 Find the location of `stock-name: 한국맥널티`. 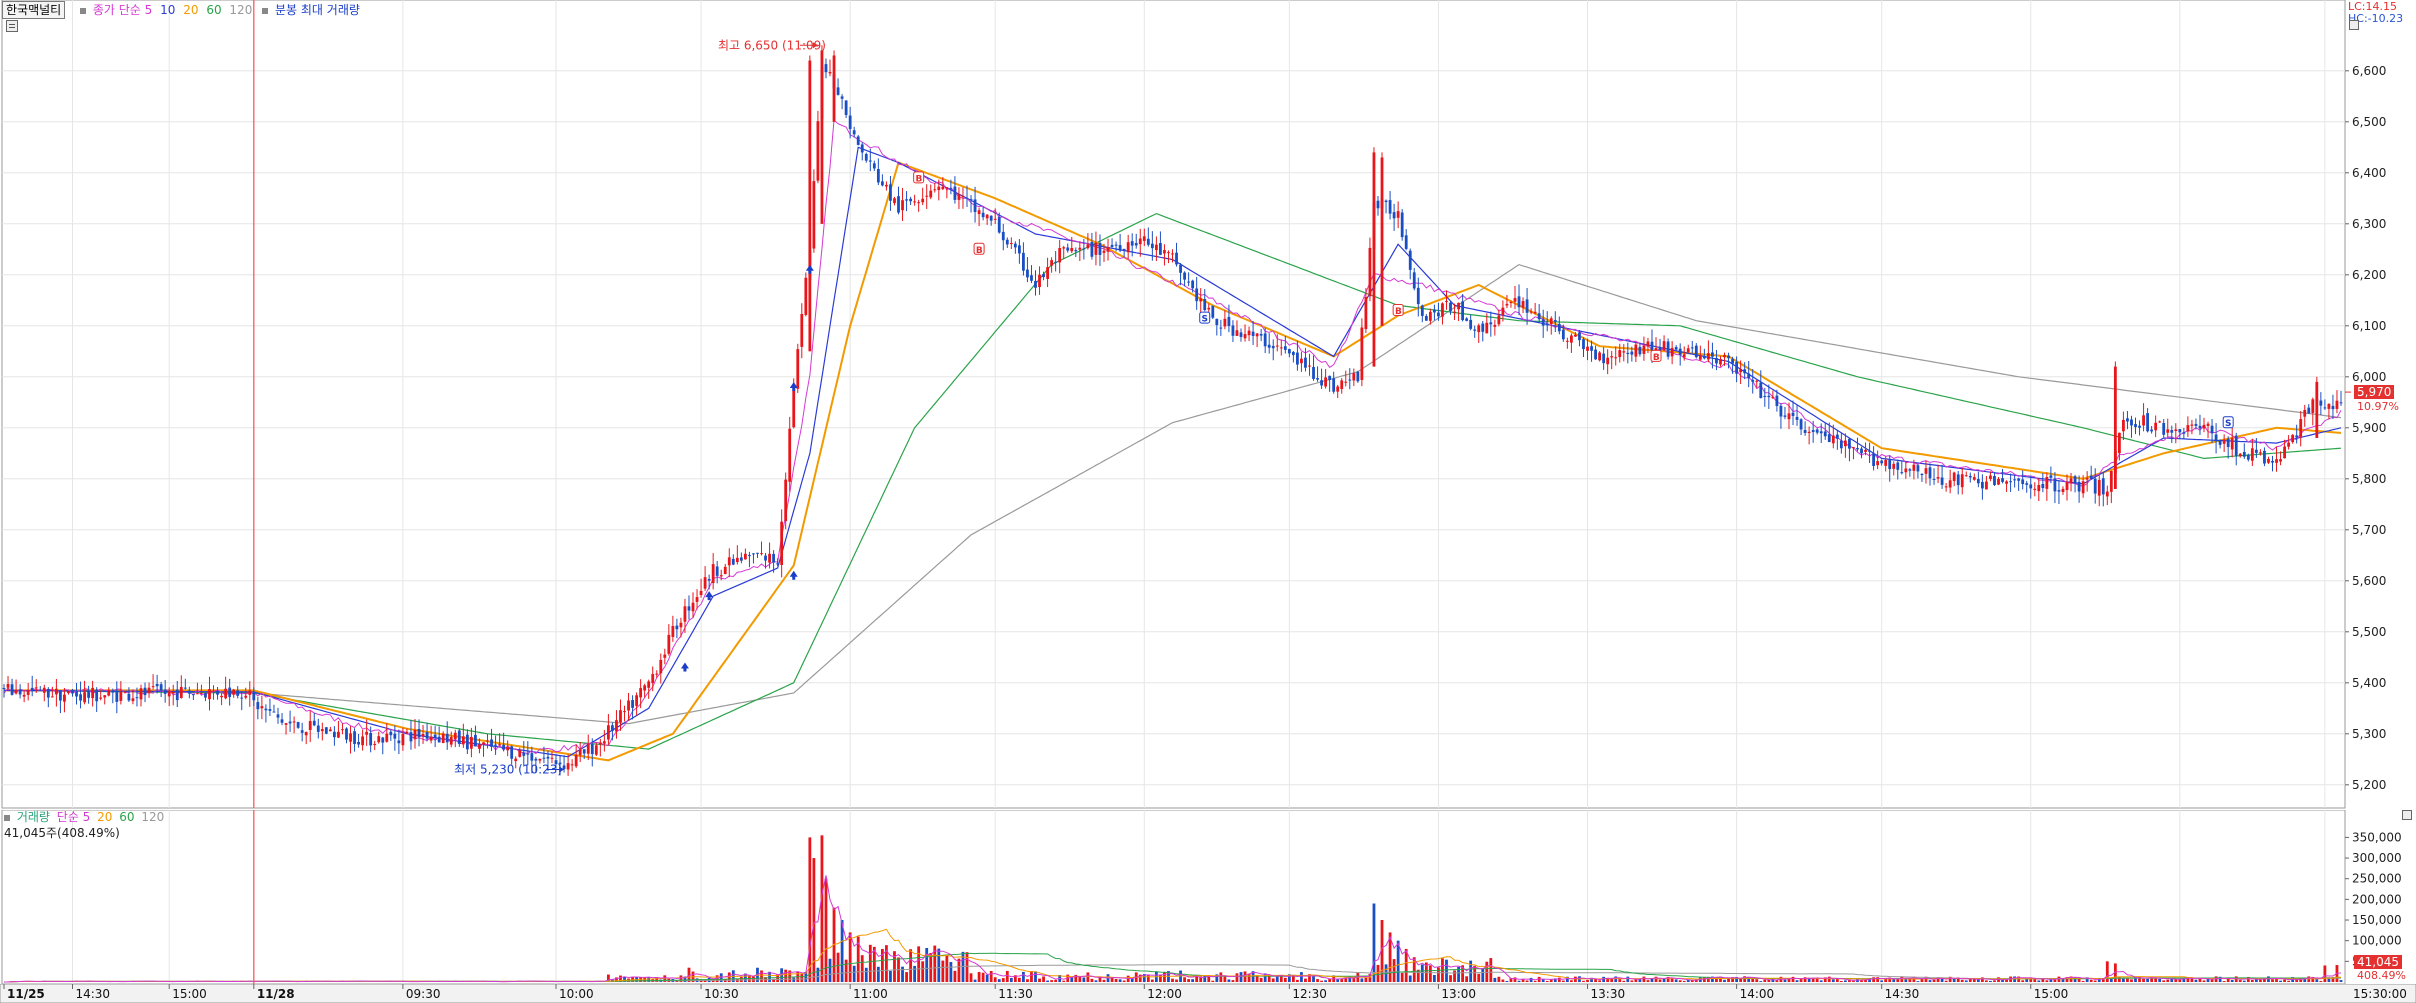

stock-name: 한국맥널티 is located at coordinates (34, 10).